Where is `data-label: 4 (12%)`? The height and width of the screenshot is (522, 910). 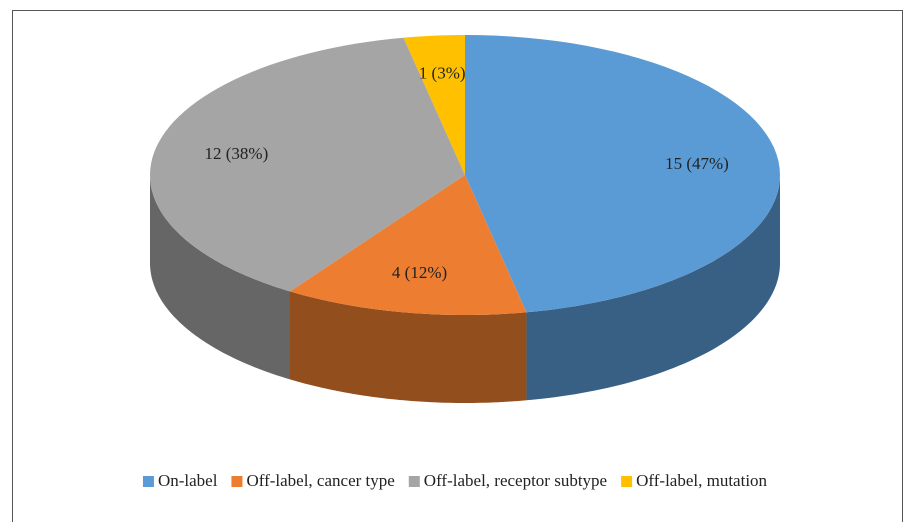
data-label: 4 (12%) is located at coordinates (419, 272).